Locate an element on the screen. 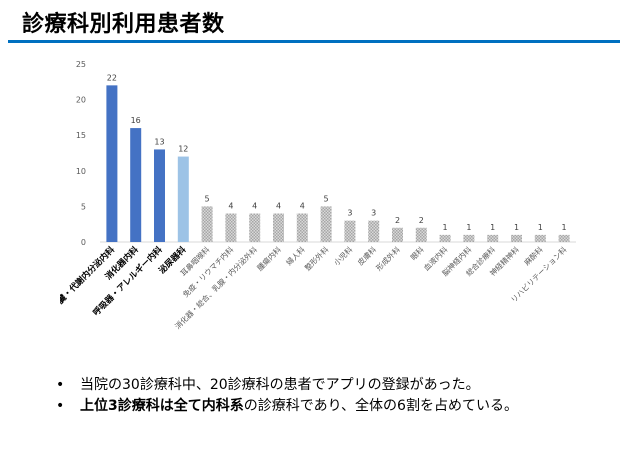 The image size is (622, 466). bullet-item: • 上位3診療科は全て内科系の診療科であり、全体の6割を占めている。 is located at coordinates (330, 406).